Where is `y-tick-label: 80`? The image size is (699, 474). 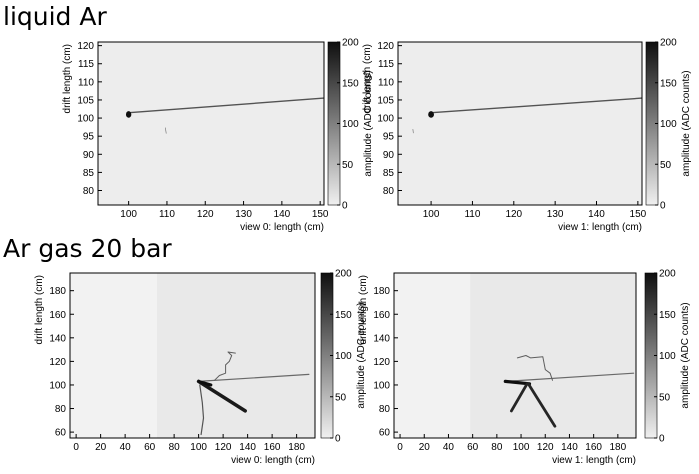
y-tick-label: 80 is located at coordinates (385, 409).